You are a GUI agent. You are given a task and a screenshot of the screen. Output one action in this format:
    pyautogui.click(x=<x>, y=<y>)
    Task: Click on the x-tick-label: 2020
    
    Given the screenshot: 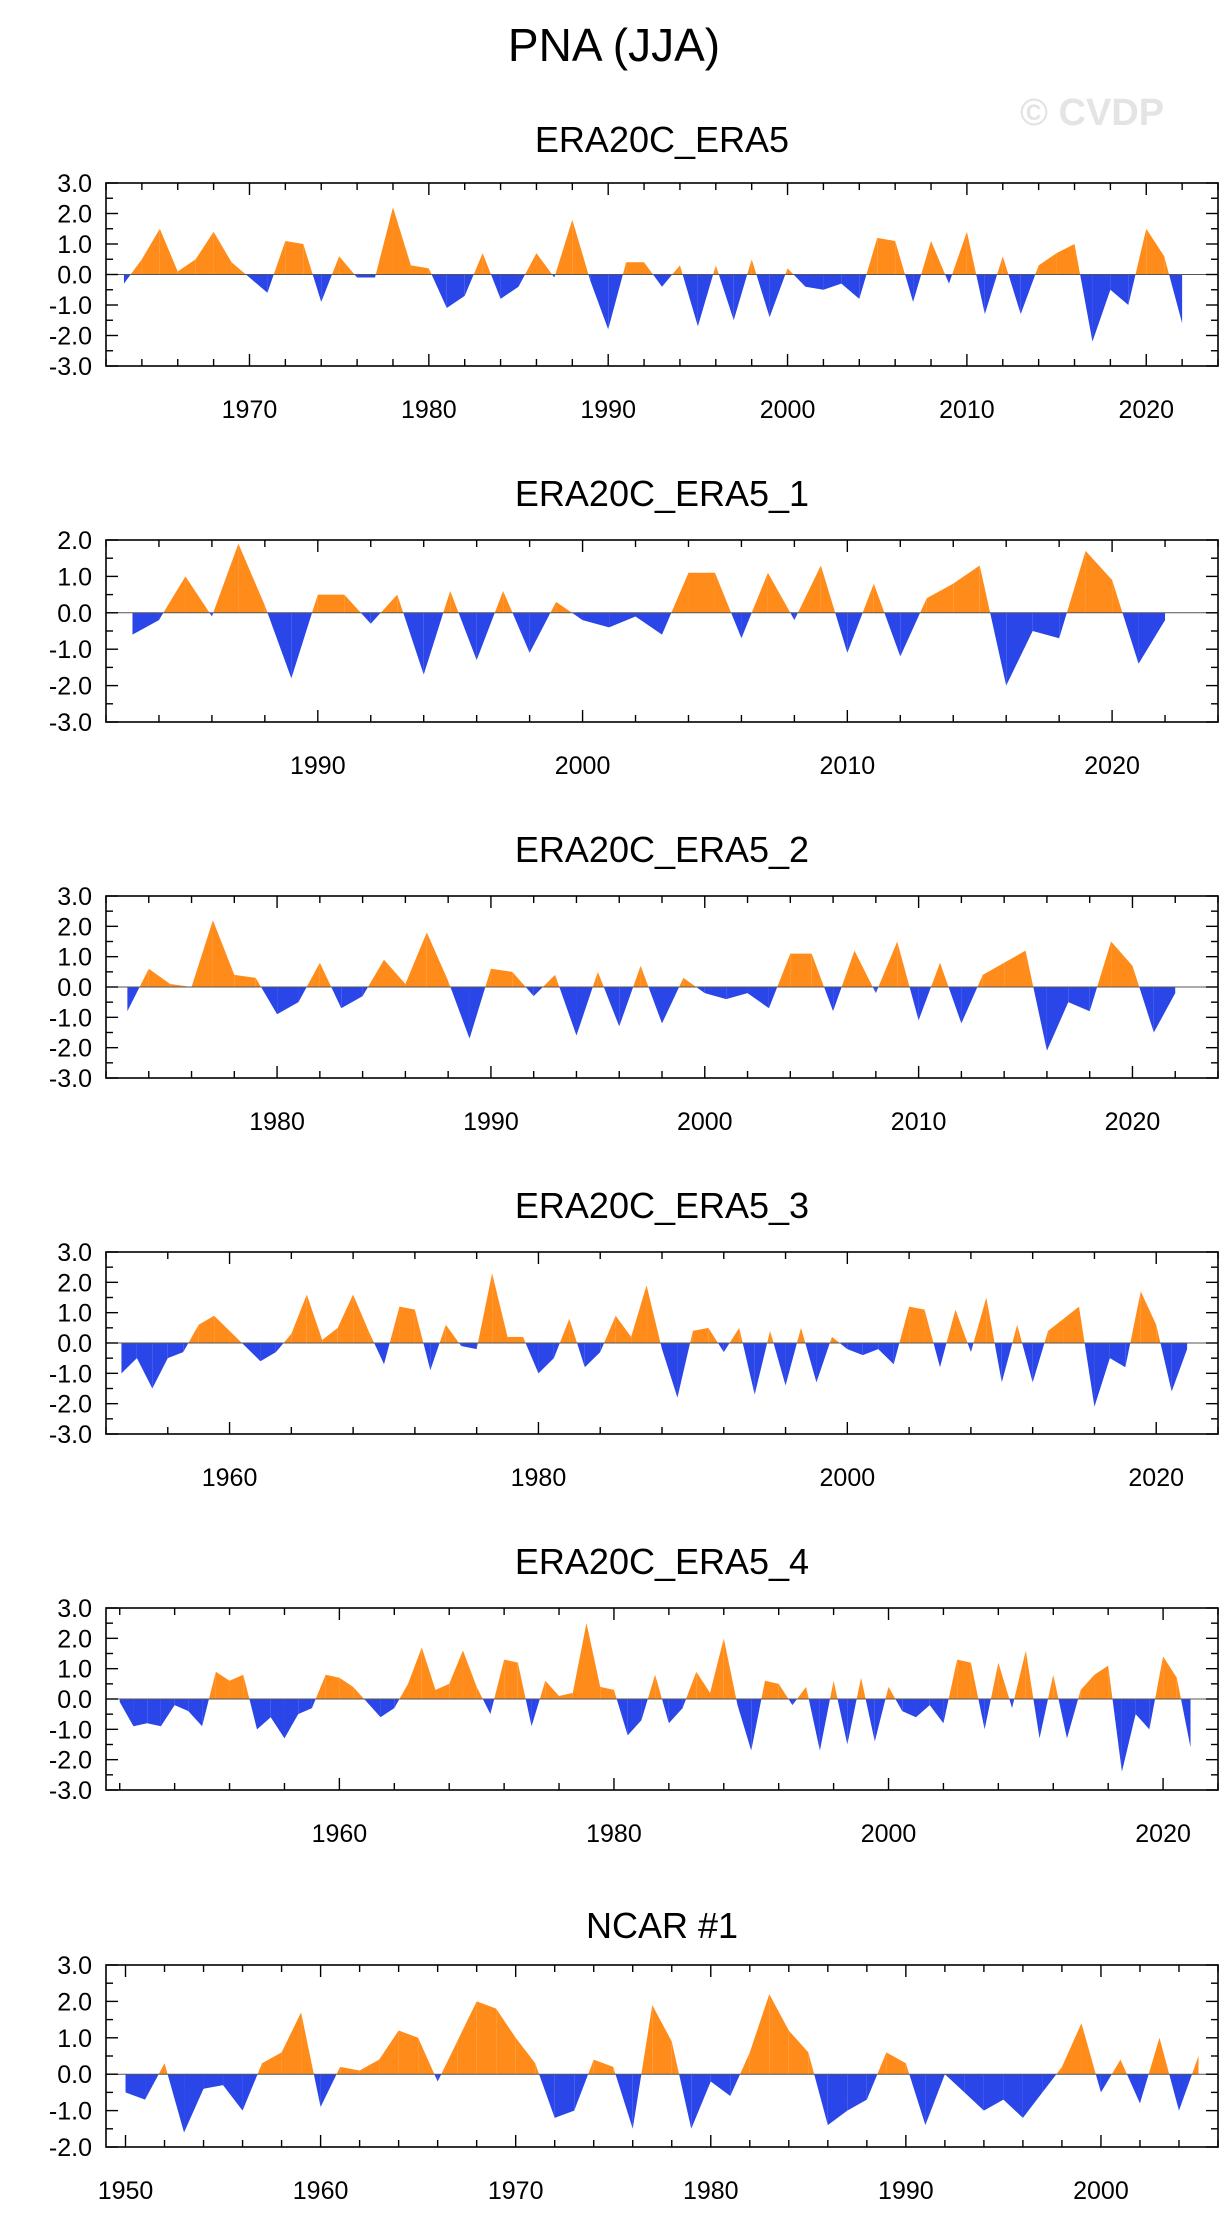 What is the action you would take?
    pyautogui.click(x=1133, y=1122)
    